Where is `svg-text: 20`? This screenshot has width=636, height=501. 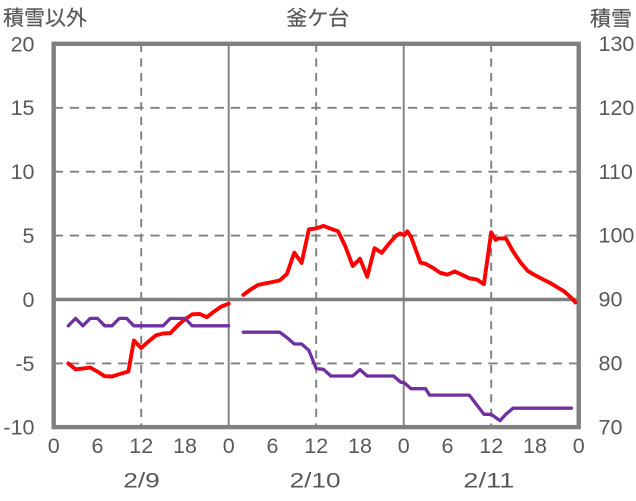 svg-text: 20 is located at coordinates (23, 44).